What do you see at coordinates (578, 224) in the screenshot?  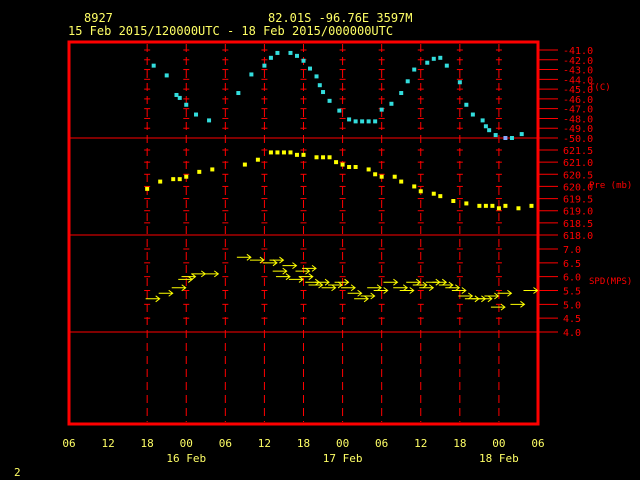 I see `pressure-ytick-label-6: 618.5` at bounding box center [578, 224].